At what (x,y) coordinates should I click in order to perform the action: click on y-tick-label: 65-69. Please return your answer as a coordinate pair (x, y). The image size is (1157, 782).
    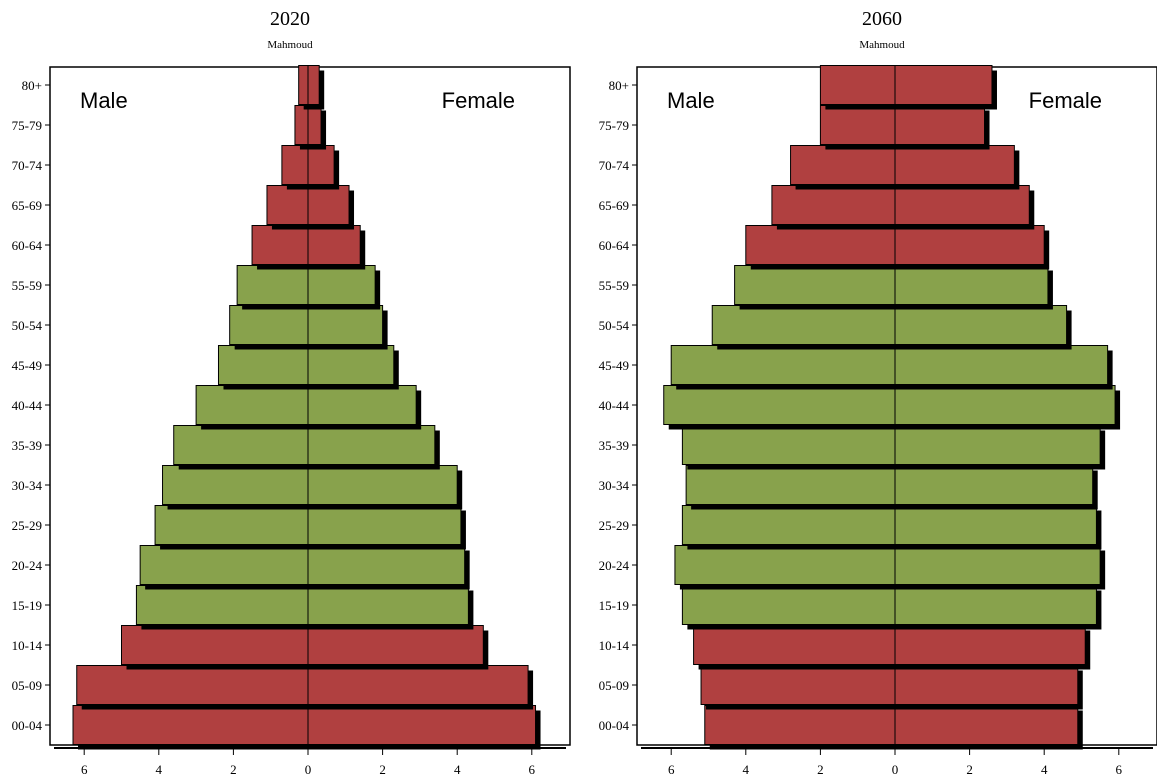
    Looking at the image, I should click on (614, 205).